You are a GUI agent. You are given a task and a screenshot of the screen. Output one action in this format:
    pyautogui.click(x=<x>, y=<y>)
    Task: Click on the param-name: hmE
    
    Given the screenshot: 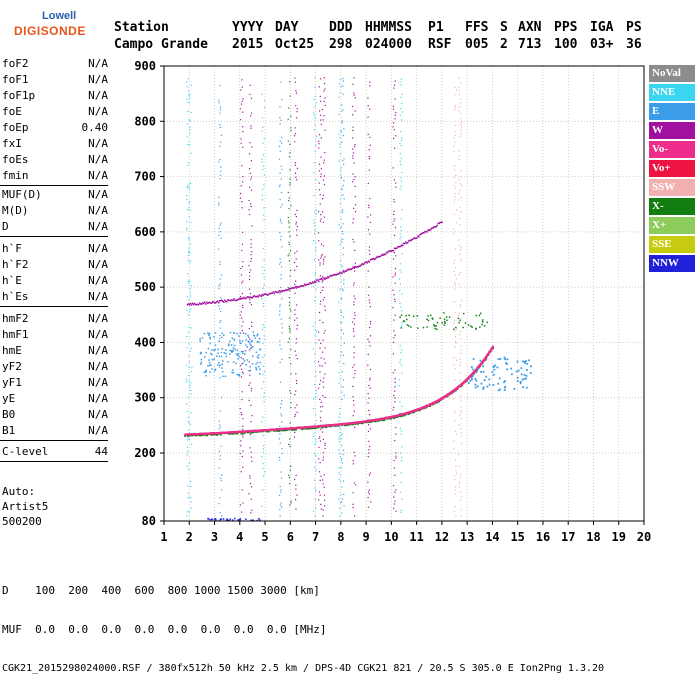 What is the action you would take?
    pyautogui.click(x=12, y=350)
    